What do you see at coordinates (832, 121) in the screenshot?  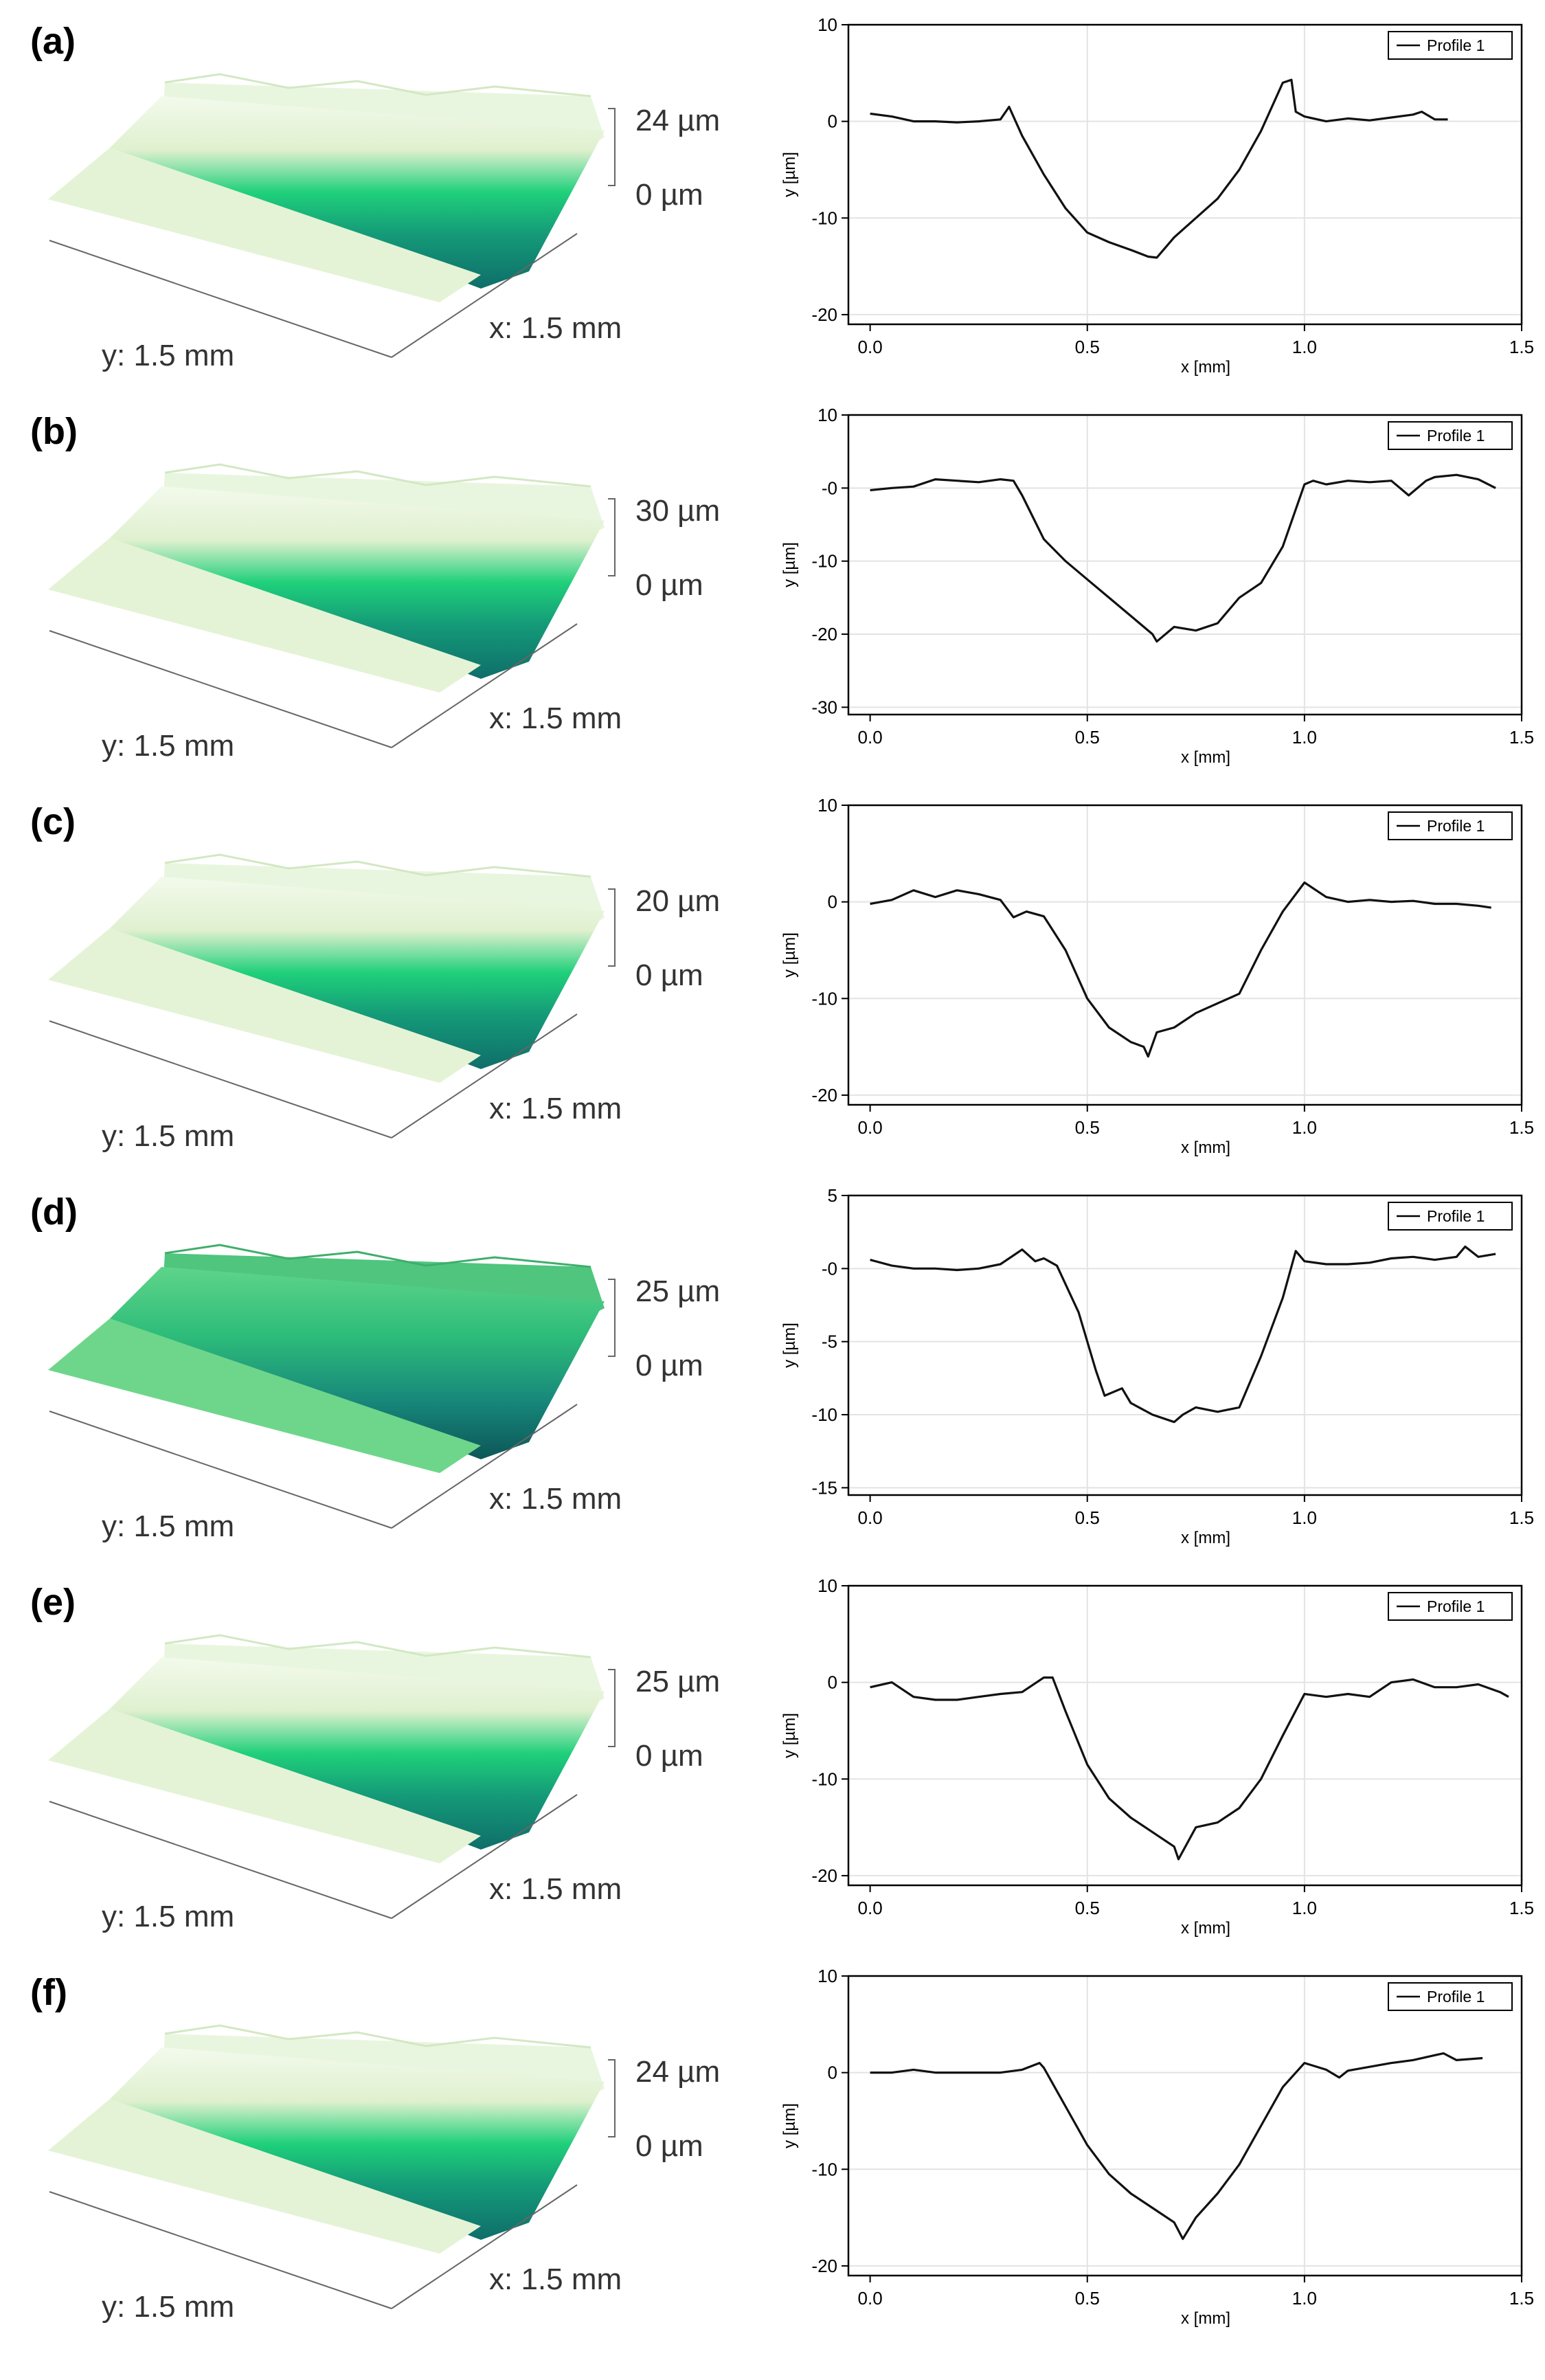 I see `y-tick-label: 0` at bounding box center [832, 121].